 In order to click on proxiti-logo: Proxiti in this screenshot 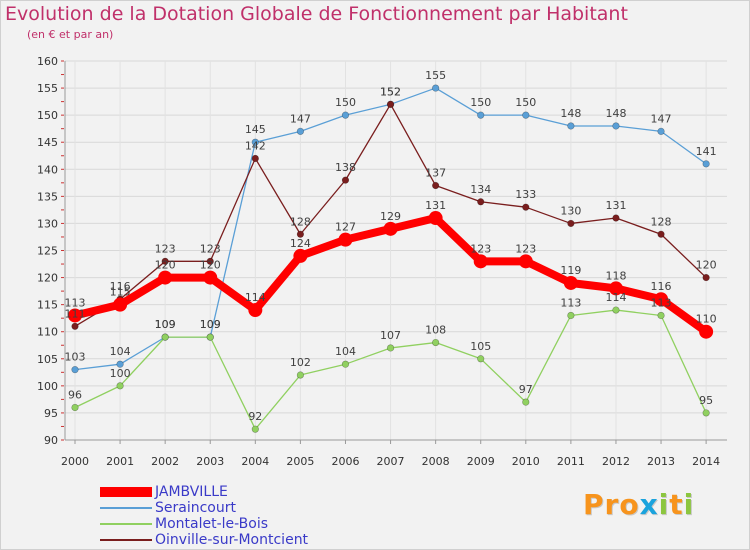, I will do `click(639, 504)`.